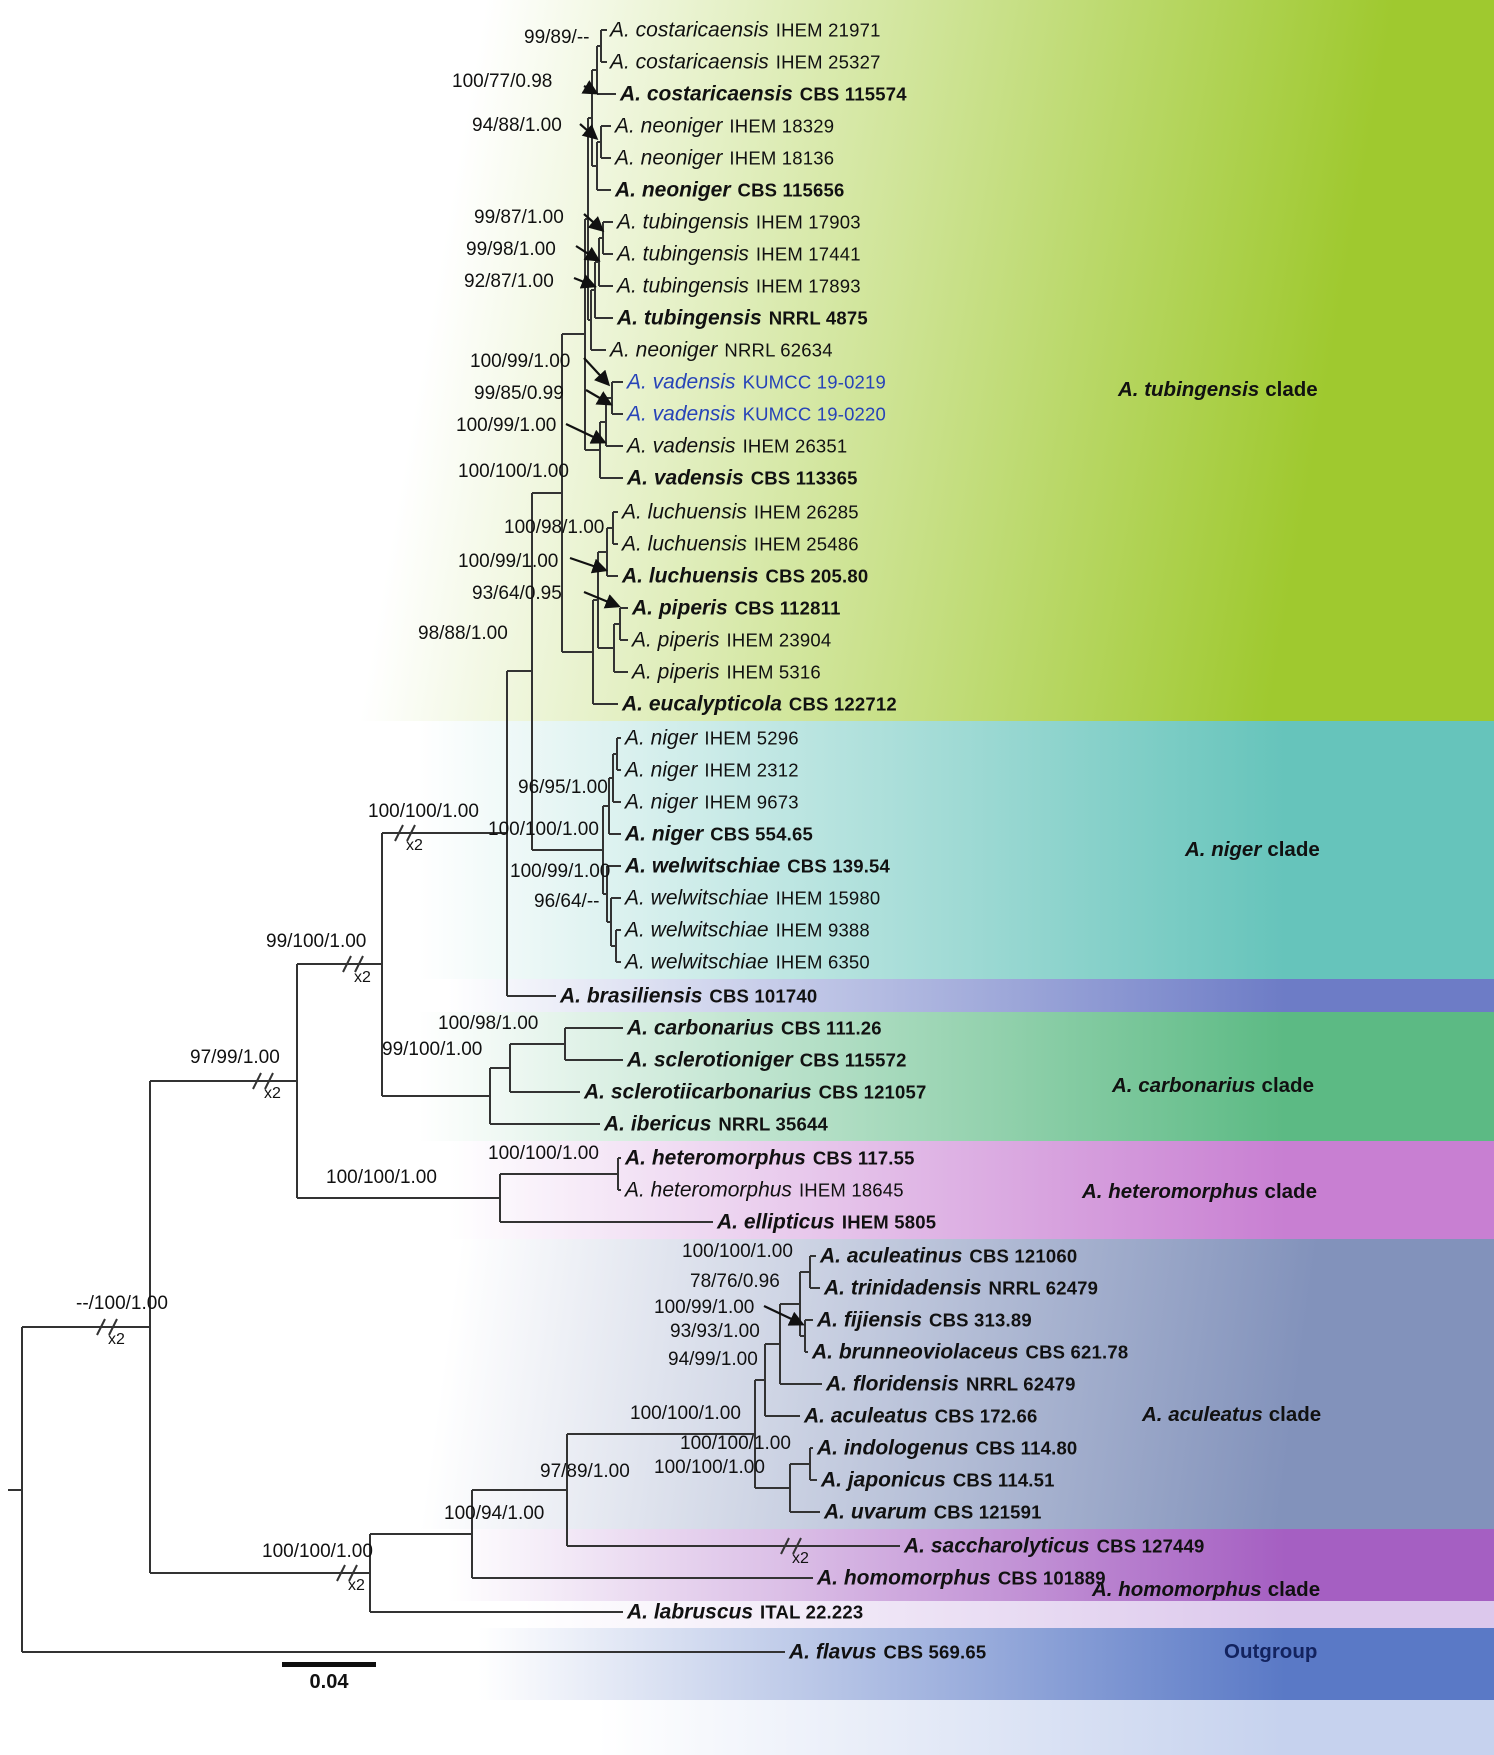 The width and height of the screenshot is (1494, 1755). I want to click on strain-code: CBS 101740, so click(763, 996).